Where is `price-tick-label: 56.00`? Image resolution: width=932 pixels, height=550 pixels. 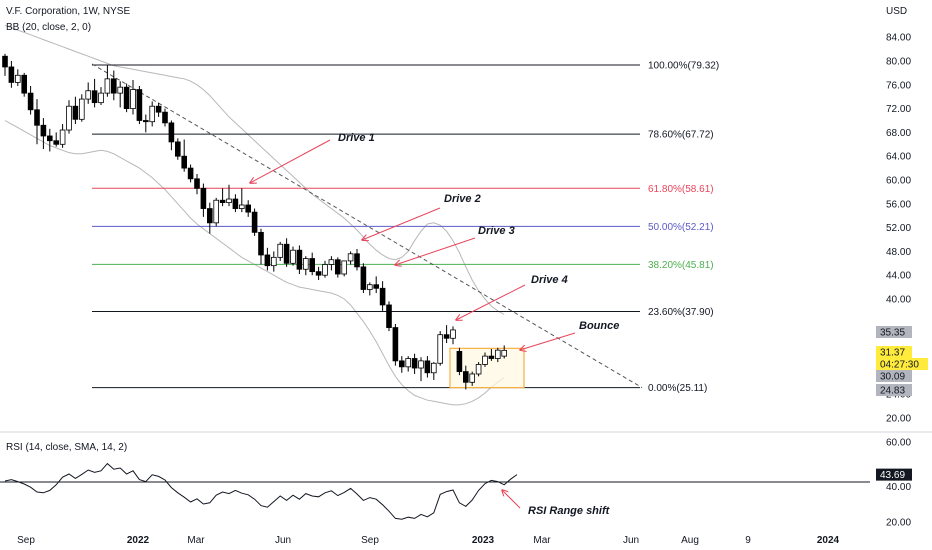
price-tick-label: 56.00 is located at coordinates (898, 204).